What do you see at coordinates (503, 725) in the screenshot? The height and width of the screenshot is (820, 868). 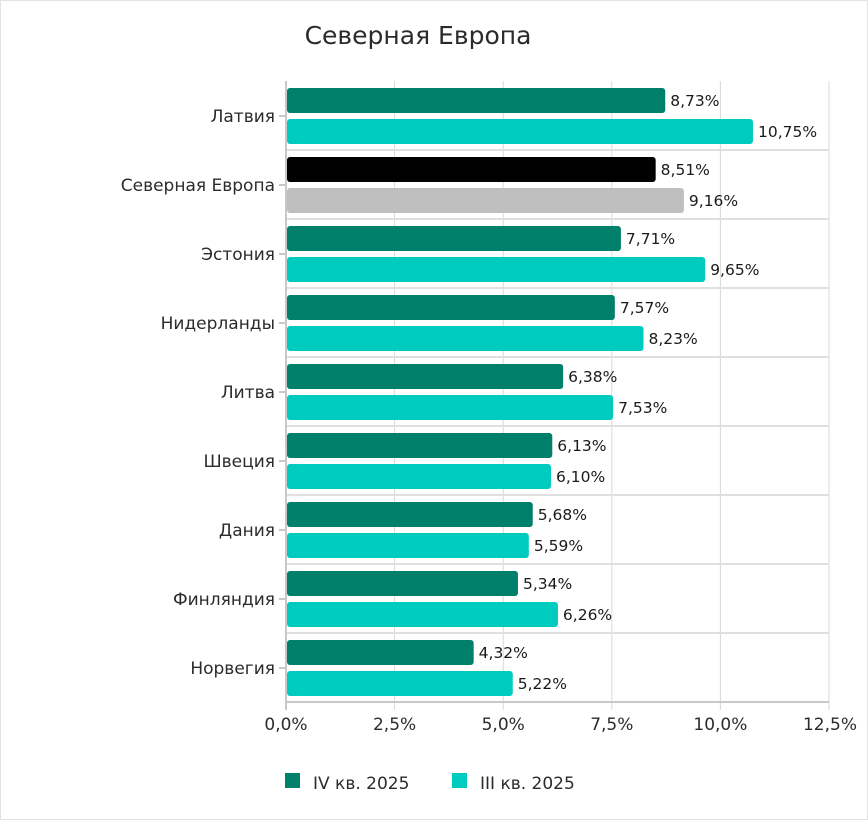 I see `x-tick-label: 5,0%` at bounding box center [503, 725].